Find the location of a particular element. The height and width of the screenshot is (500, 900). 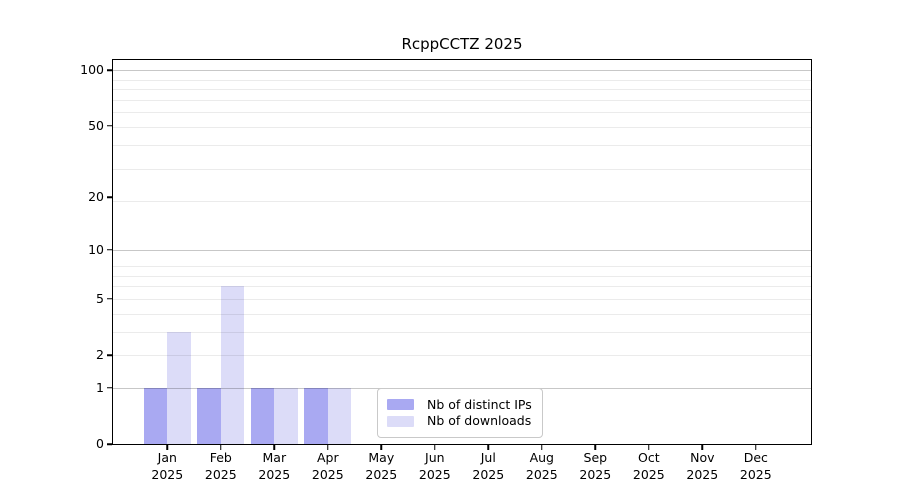

x-tick-label: Sep 2025 is located at coordinates (595, 466).